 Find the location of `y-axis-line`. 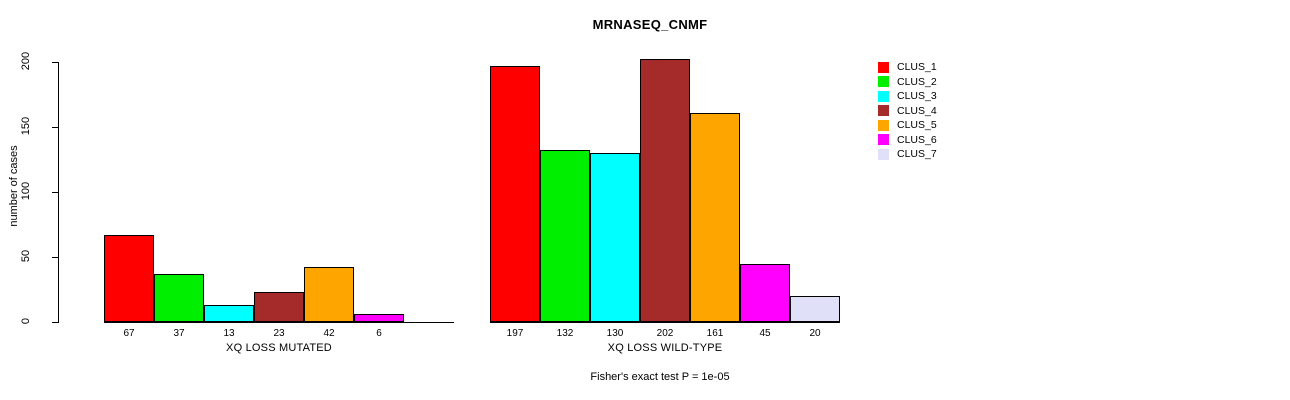

y-axis-line is located at coordinates (58, 192).